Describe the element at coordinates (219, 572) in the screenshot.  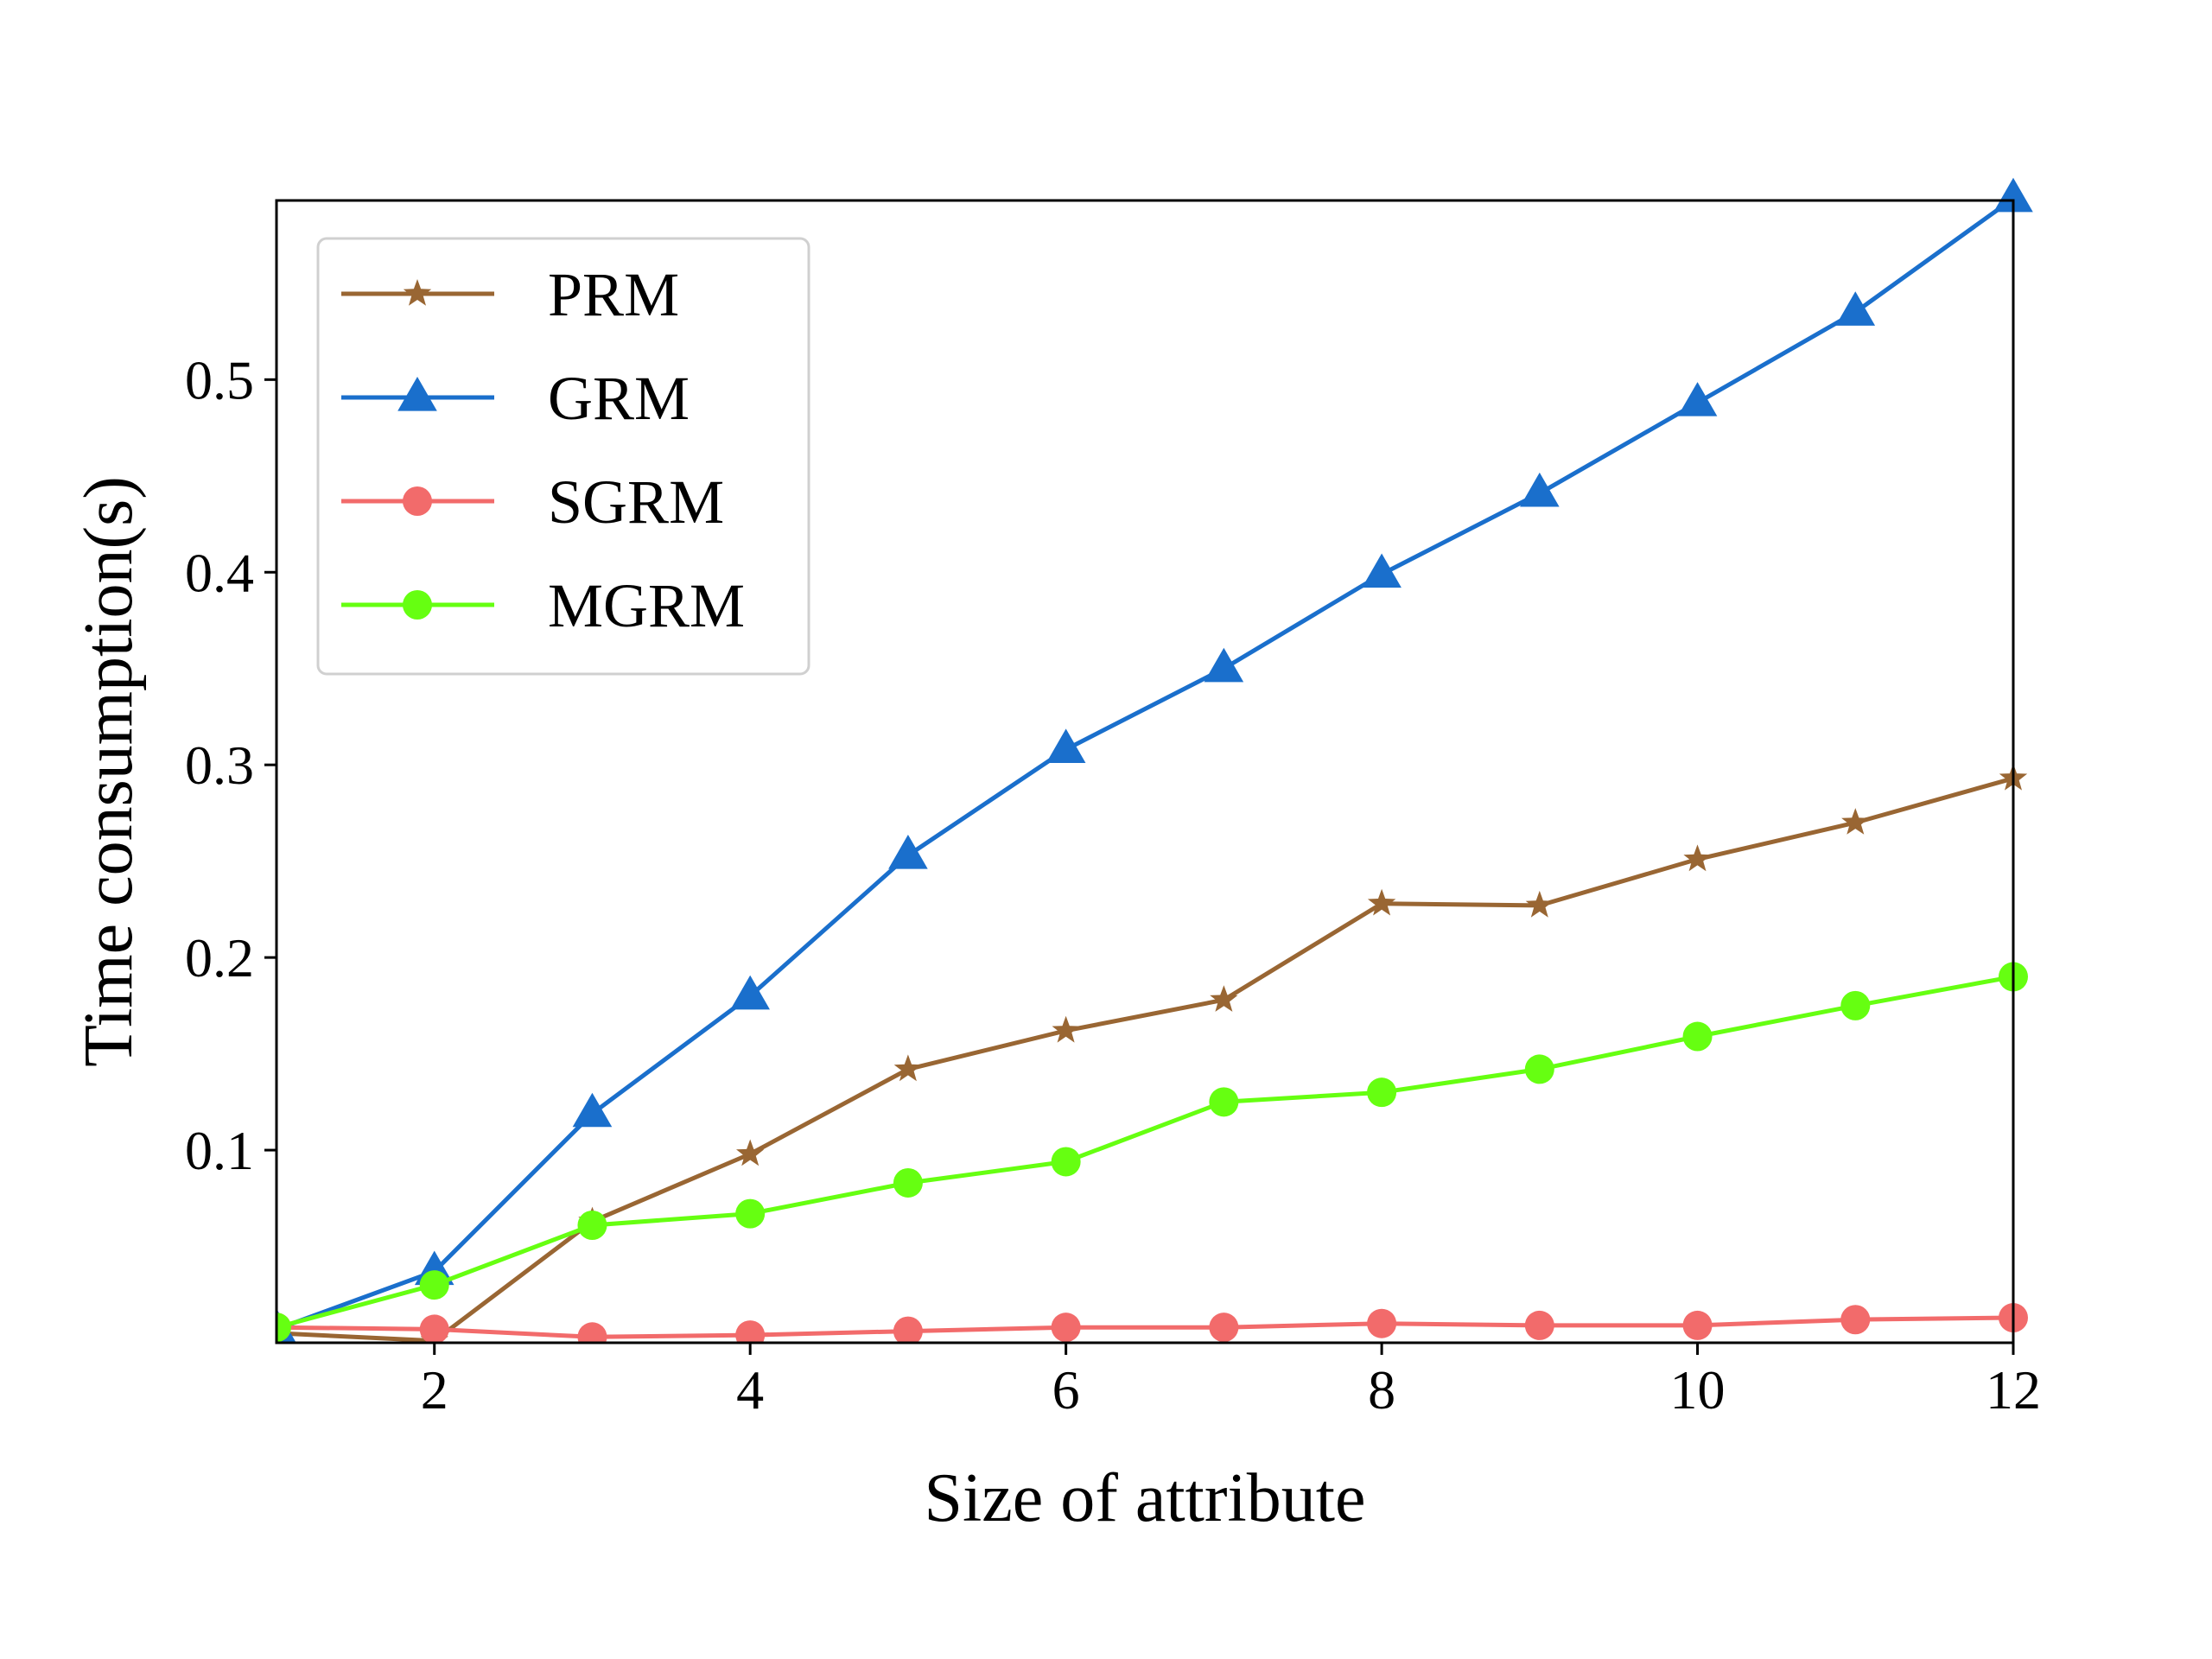
I see `y-tick-label: 0.4` at that location.